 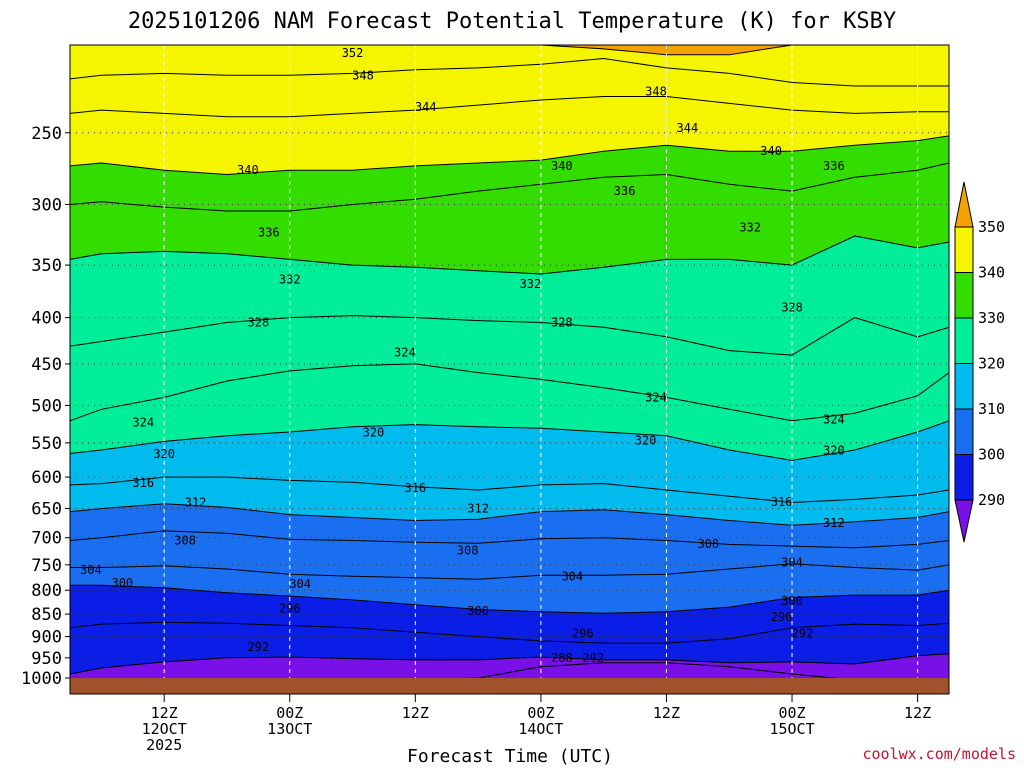 What do you see at coordinates (46, 615) in the screenshot?
I see `y-tick-label: 850` at bounding box center [46, 615].